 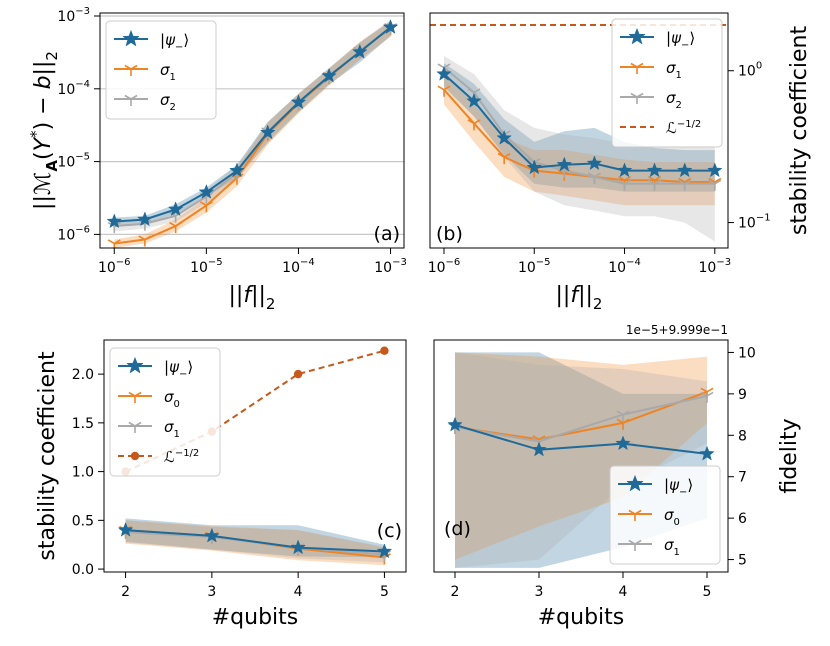 What do you see at coordinates (83, 473) in the screenshot?
I see `y-tick-label-c-2: 1.0` at bounding box center [83, 473].